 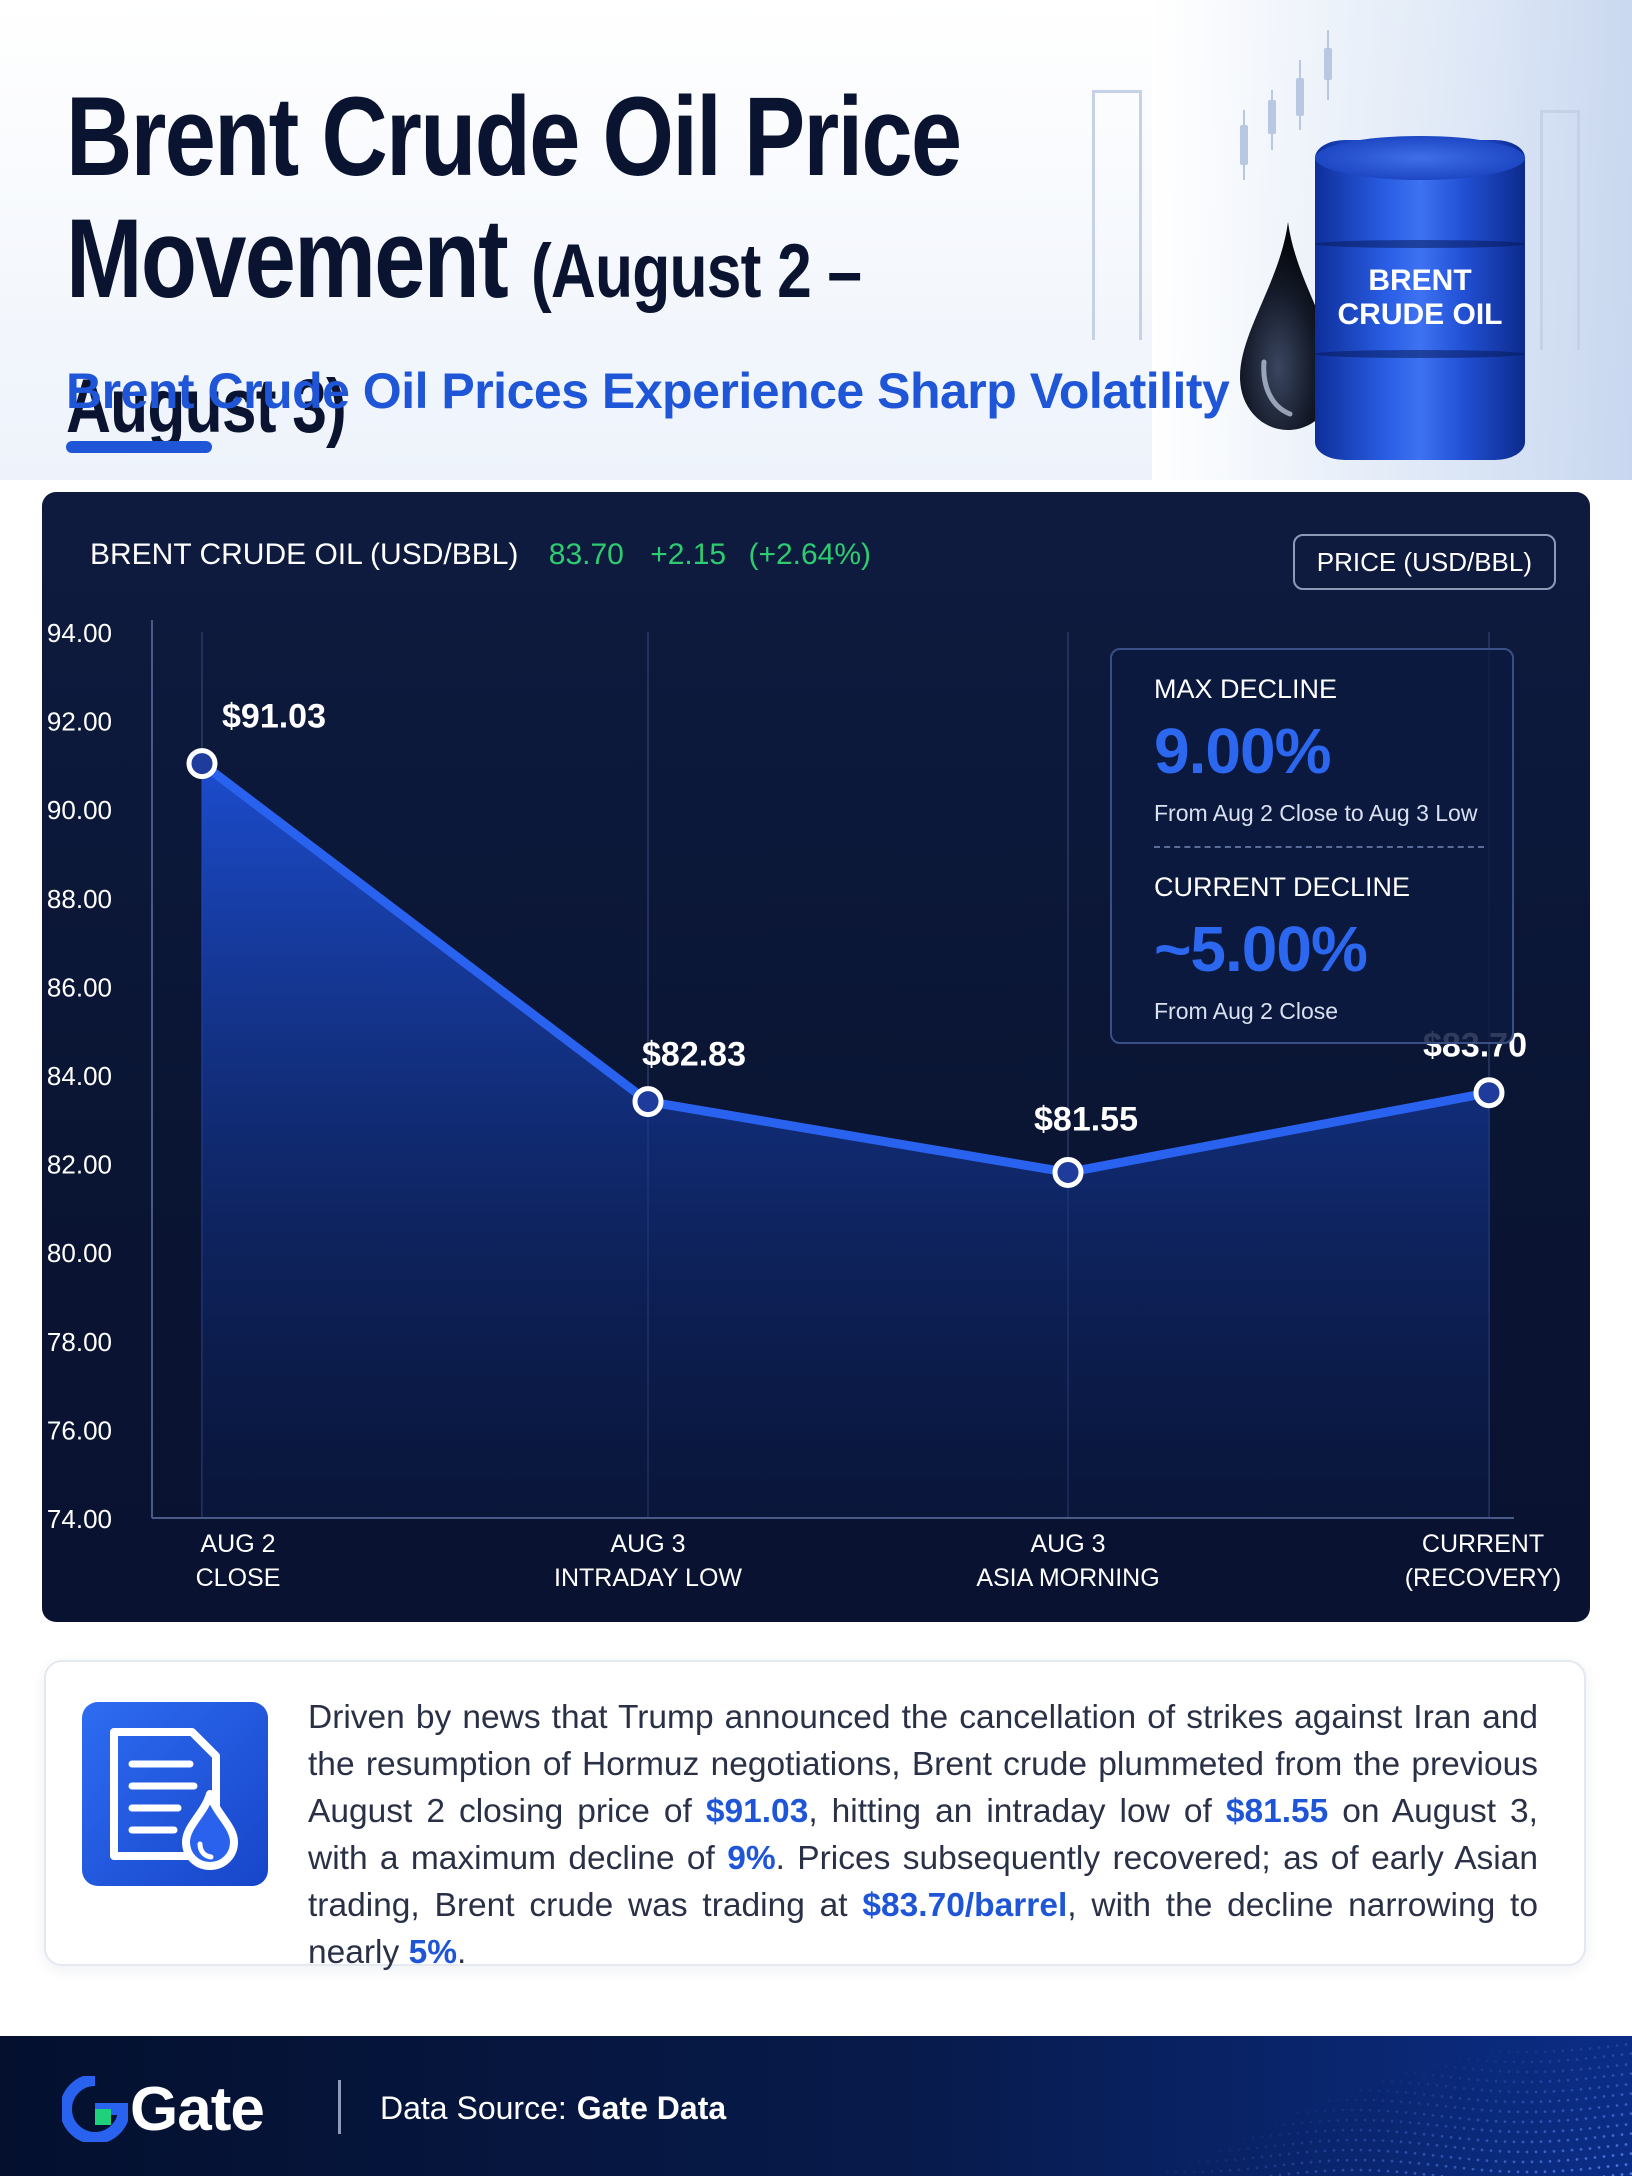 What do you see at coordinates (514, 136) in the screenshot?
I see `title-line-1: Brent Crude Oil Price` at bounding box center [514, 136].